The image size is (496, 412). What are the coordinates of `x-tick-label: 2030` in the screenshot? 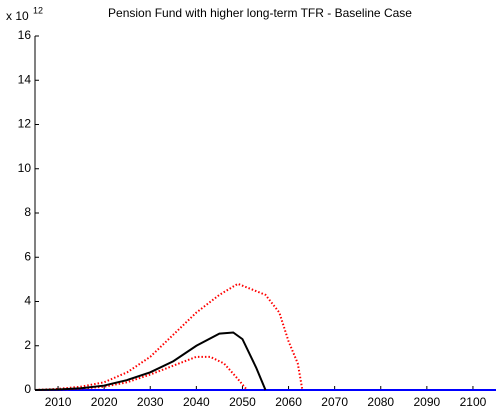 It's located at (150, 402).